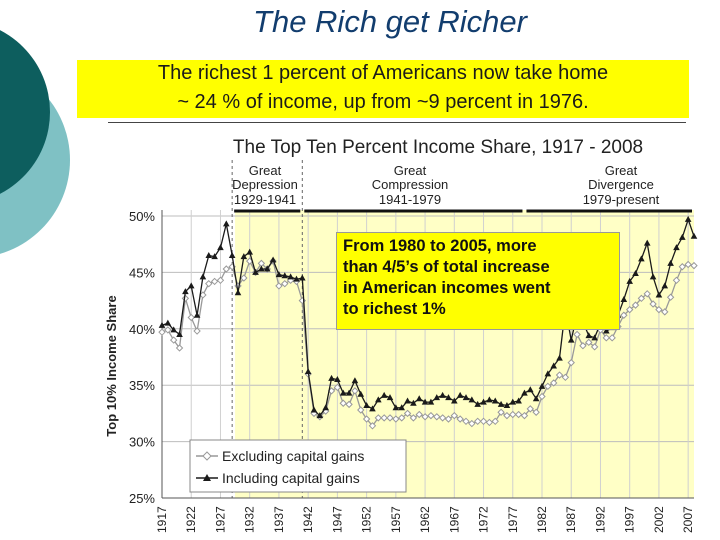  What do you see at coordinates (293, 456) in the screenshot?
I see `legend-label: Excluding capital gains` at bounding box center [293, 456].